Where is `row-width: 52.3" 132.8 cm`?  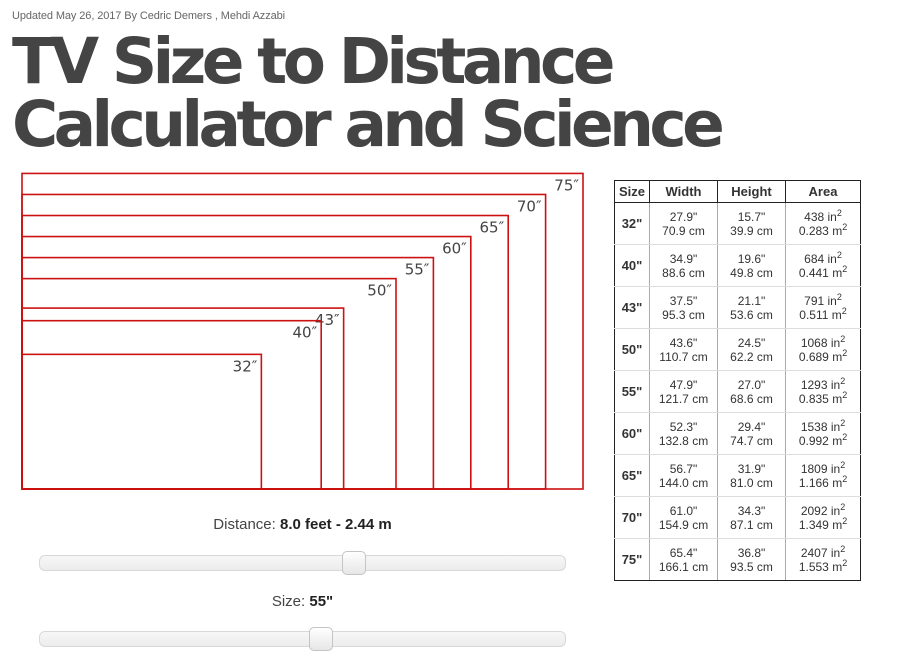
row-width: 52.3" 132.8 cm is located at coordinates (684, 433).